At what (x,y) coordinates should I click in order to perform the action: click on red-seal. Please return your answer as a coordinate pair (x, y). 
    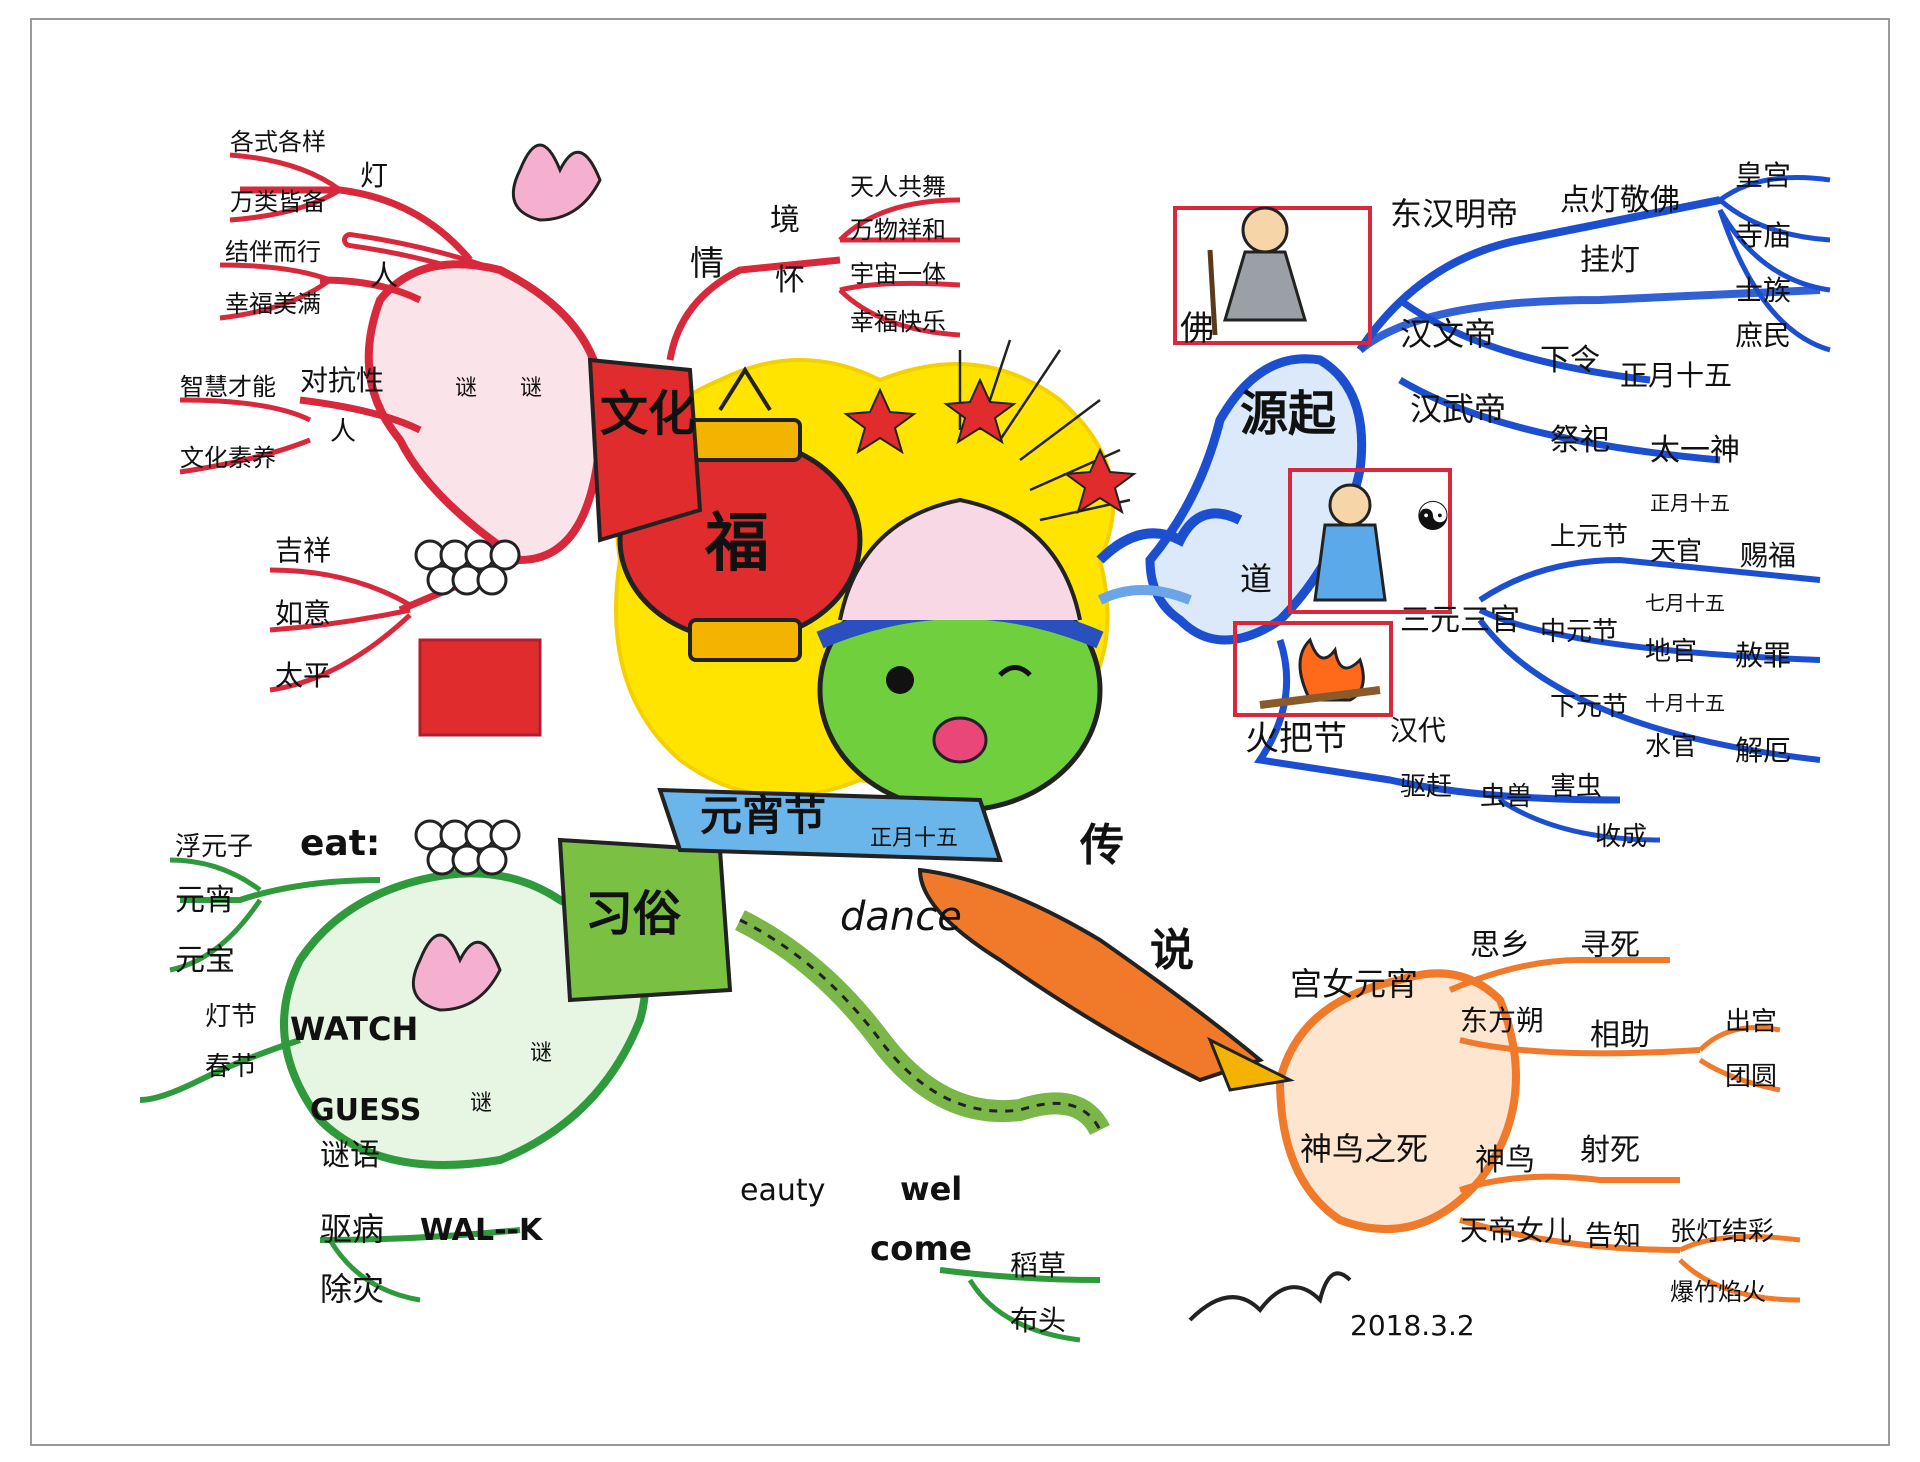
    Looking at the image, I should click on (480, 687).